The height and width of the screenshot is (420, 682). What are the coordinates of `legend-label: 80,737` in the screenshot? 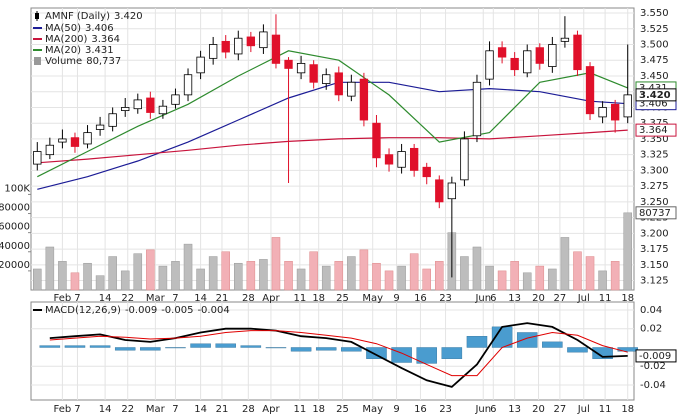 It's located at (103, 61).